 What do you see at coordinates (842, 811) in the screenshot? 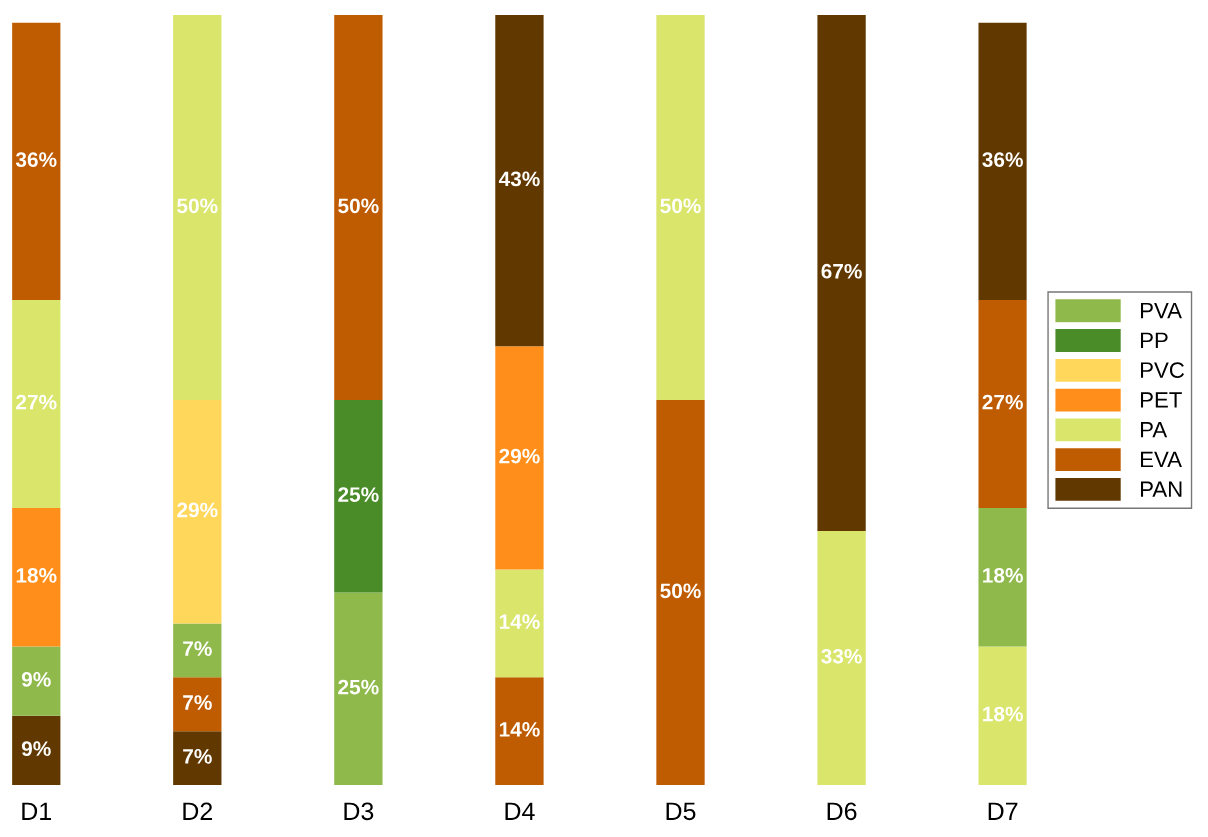
I see `x-tick-label: D6` at bounding box center [842, 811].